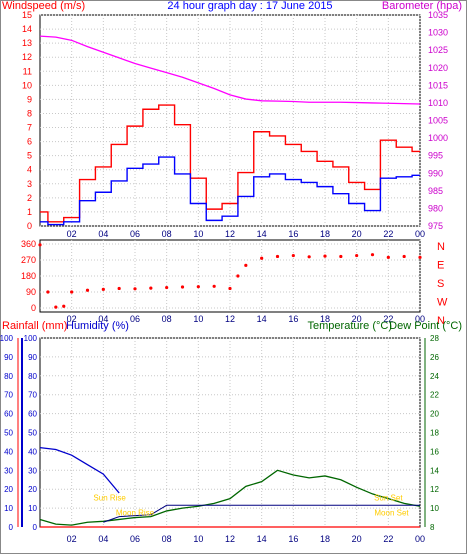 Image resolution: width=468 pixels, height=555 pixels. Describe the element at coordinates (435, 191) in the screenshot. I see `baro-y-tick-label: 985` at that location.